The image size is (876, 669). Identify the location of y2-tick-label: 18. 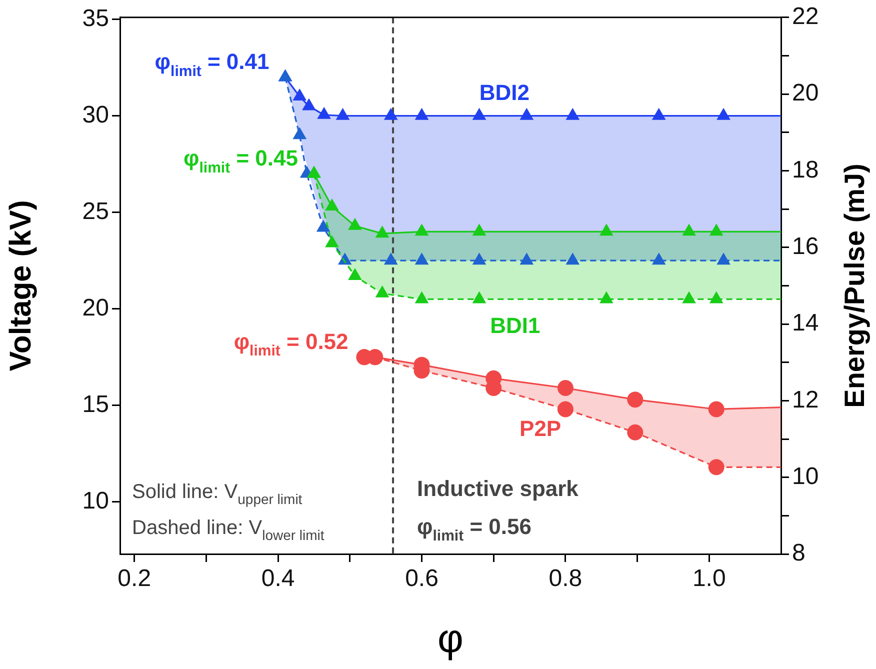
(805, 170).